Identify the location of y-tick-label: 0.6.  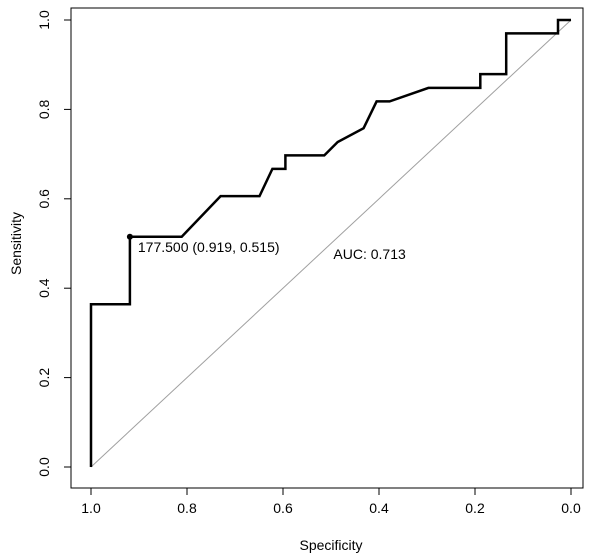
(44, 199).